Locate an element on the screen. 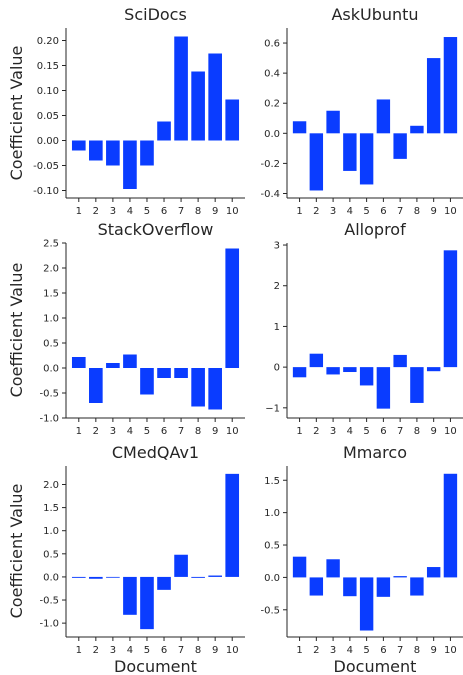 This screenshot has width=463, height=675. x-tick-label-5-7: 8 is located at coordinates (198, 650).